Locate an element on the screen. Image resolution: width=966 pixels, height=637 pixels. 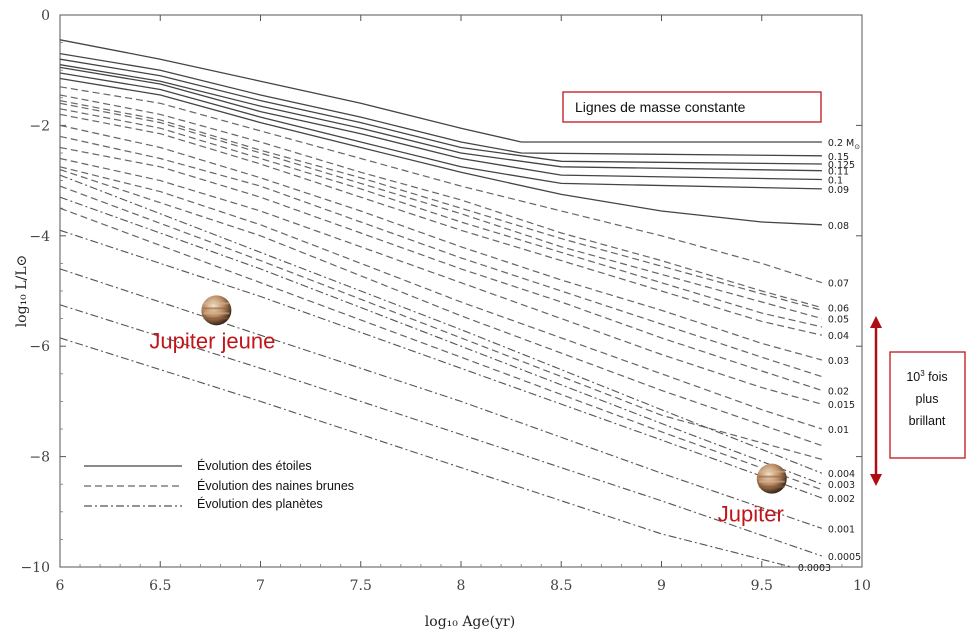
mass-label: 0.01 is located at coordinates (838, 430).